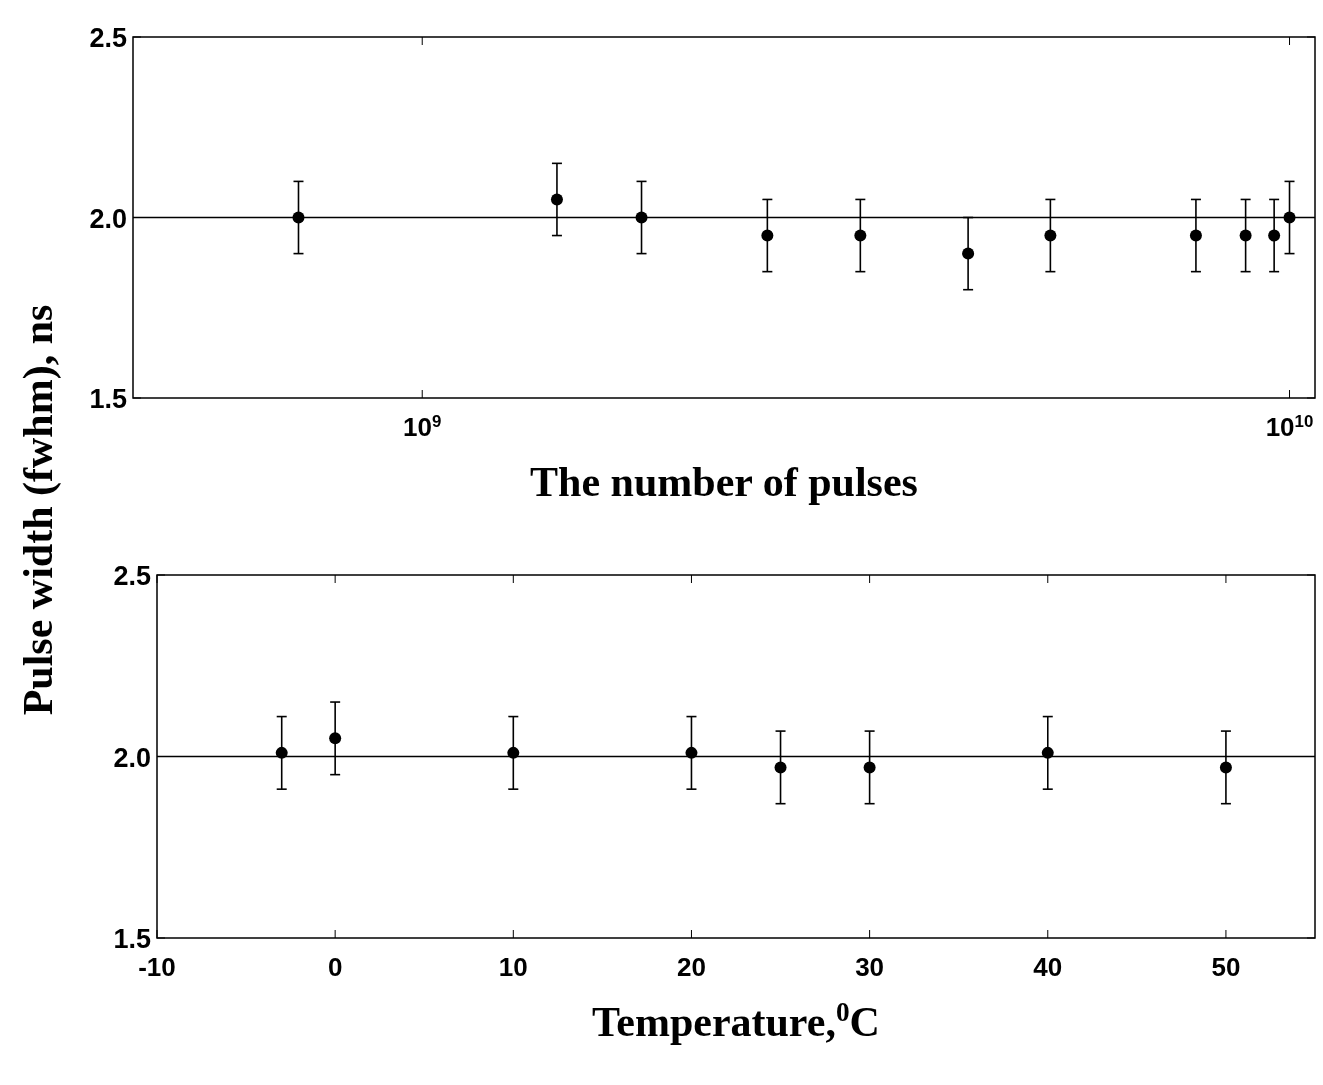 The width and height of the screenshot is (1323, 1085). I want to click on x-tick-label: 30, so click(870, 967).